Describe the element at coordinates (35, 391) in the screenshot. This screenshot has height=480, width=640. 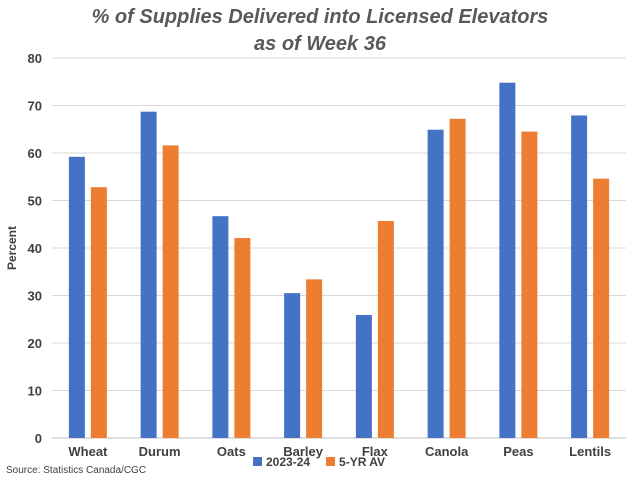
I see `y-tick-label: 10` at that location.